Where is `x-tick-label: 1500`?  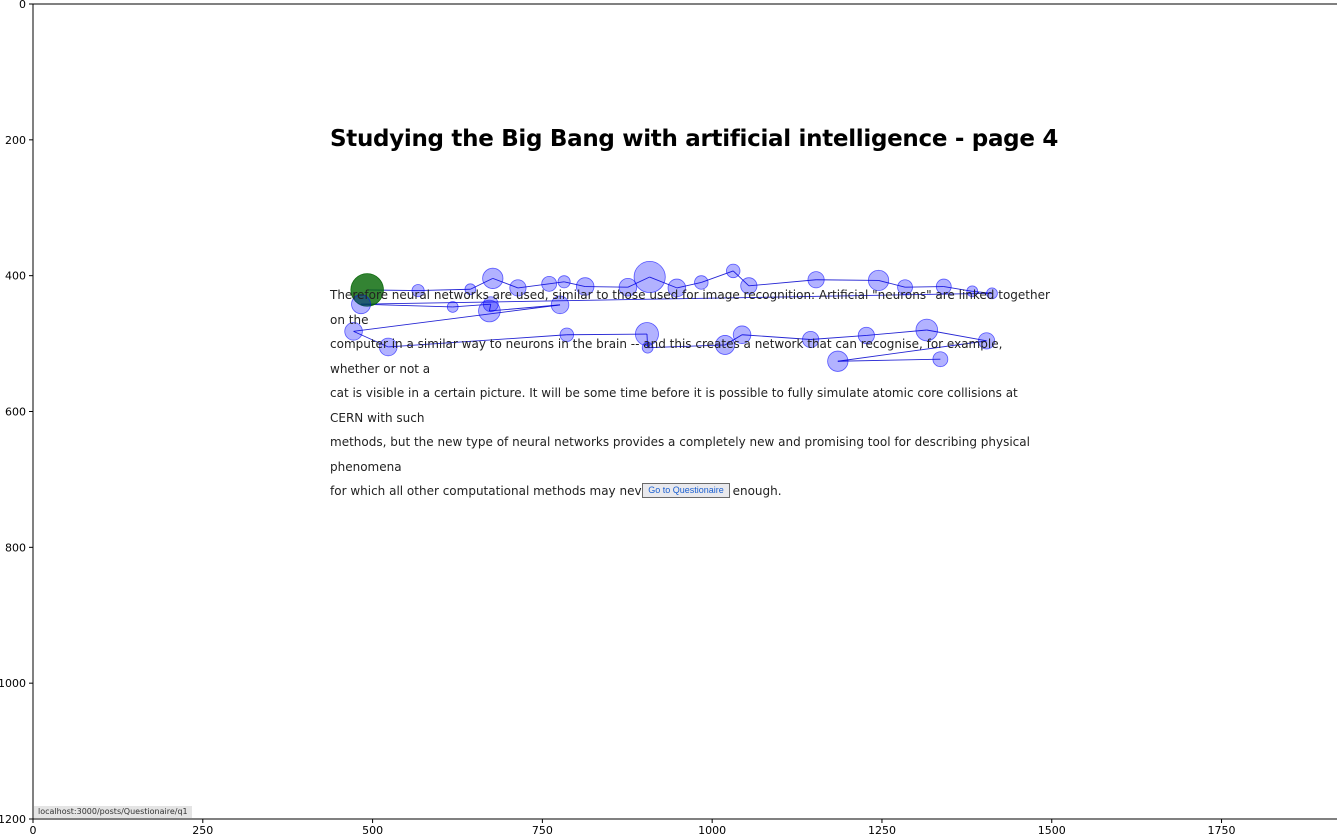 x-tick-label: 1500 is located at coordinates (1052, 830).